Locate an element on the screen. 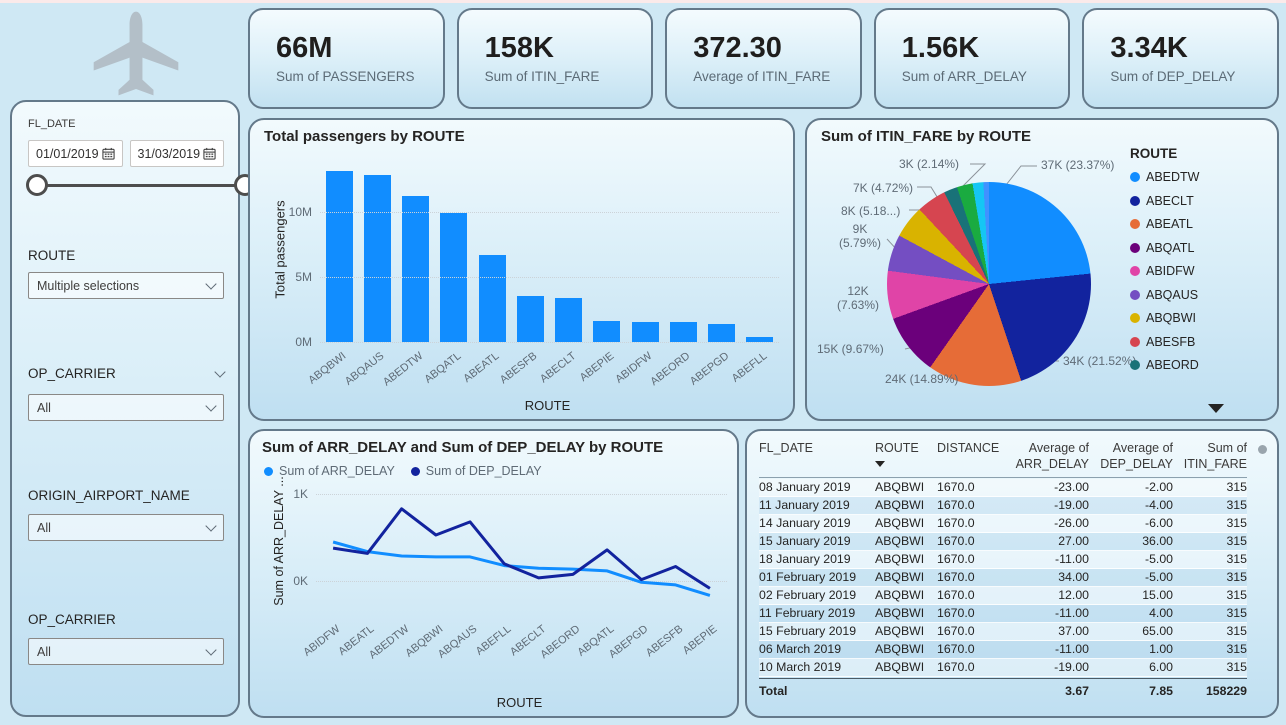  y-tick-label: 0M is located at coordinates (303, 342).